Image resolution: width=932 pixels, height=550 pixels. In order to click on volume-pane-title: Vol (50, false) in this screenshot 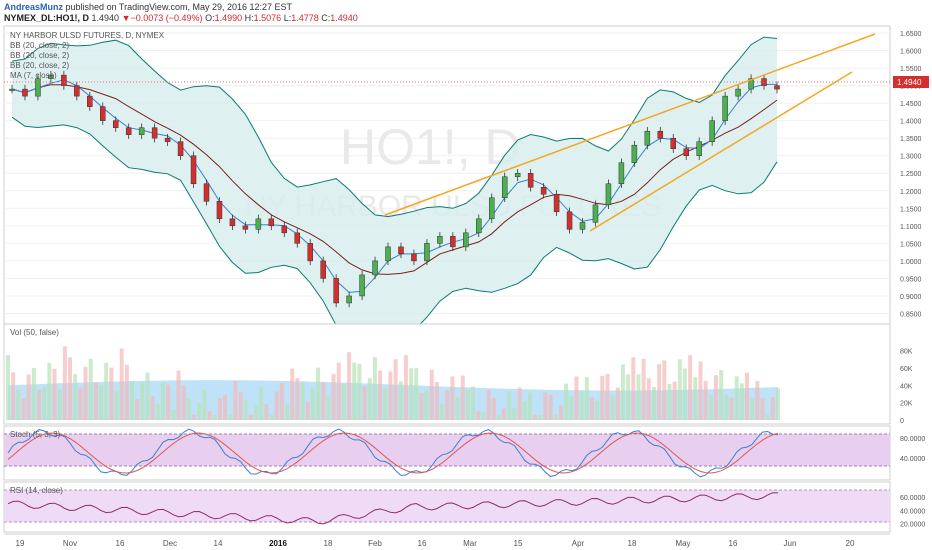, I will do `click(34, 332)`.